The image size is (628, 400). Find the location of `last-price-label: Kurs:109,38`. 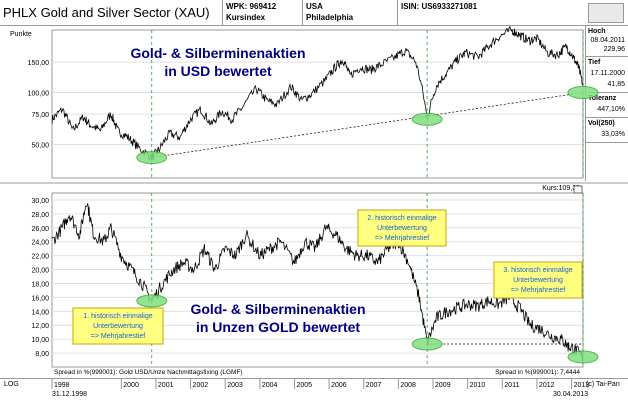

last-price-label: Kurs:109,38 is located at coordinates (561, 188).